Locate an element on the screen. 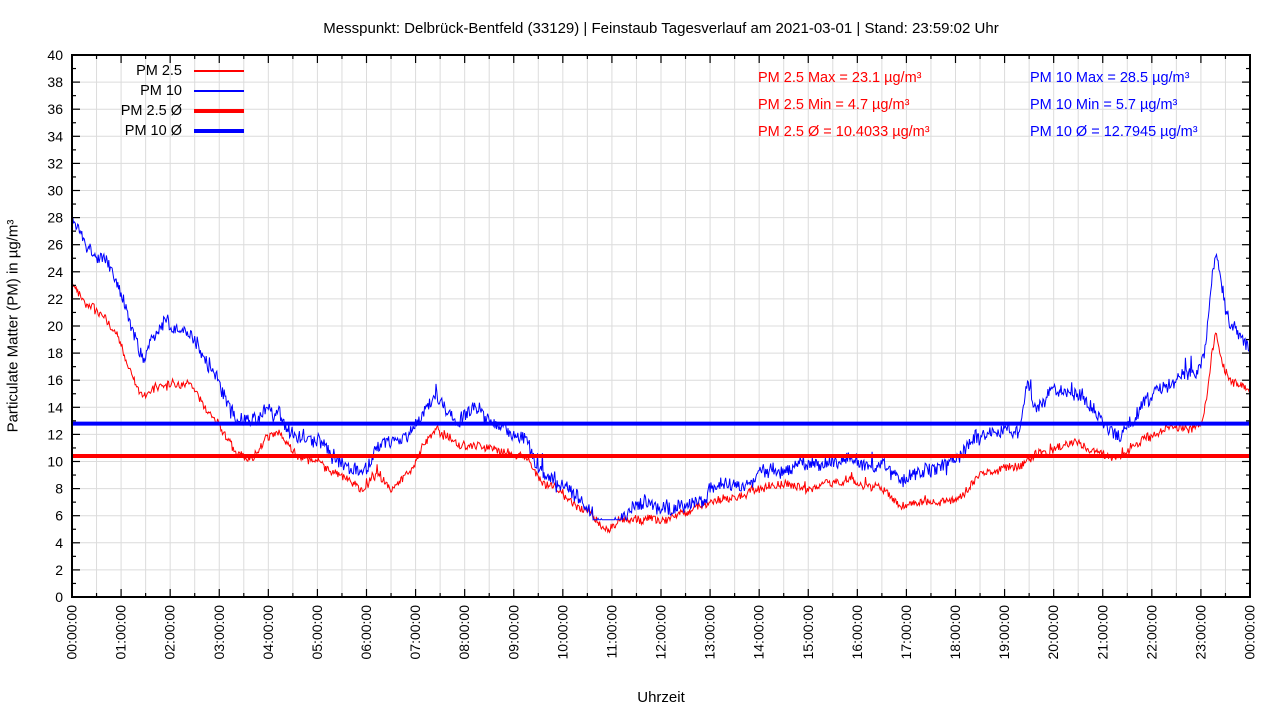  x-tick-label: 04:00:00 is located at coordinates (268, 632).